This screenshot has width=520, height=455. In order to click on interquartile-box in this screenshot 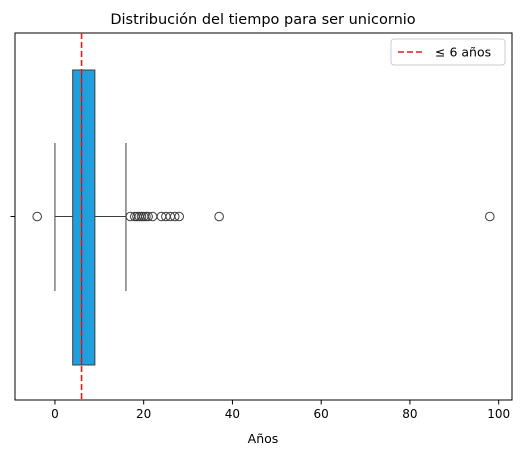, I will do `click(84, 217)`.